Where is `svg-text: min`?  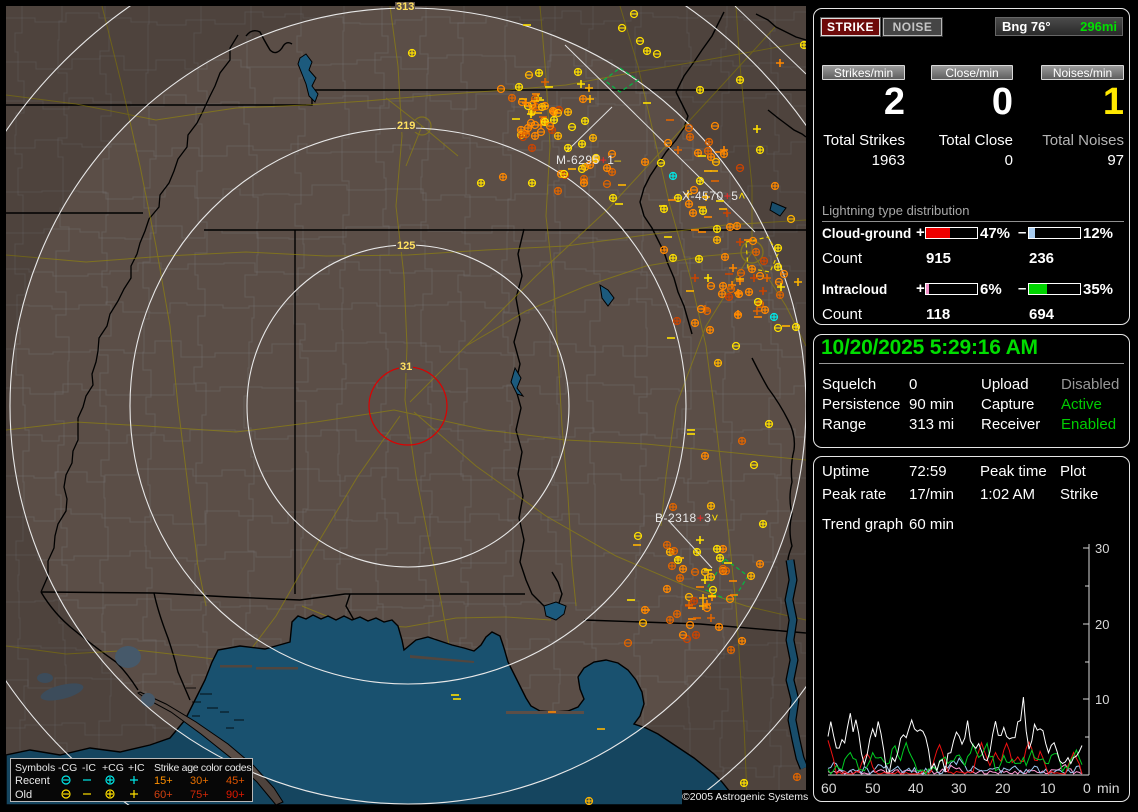 svg-text: min is located at coordinates (1108, 788).